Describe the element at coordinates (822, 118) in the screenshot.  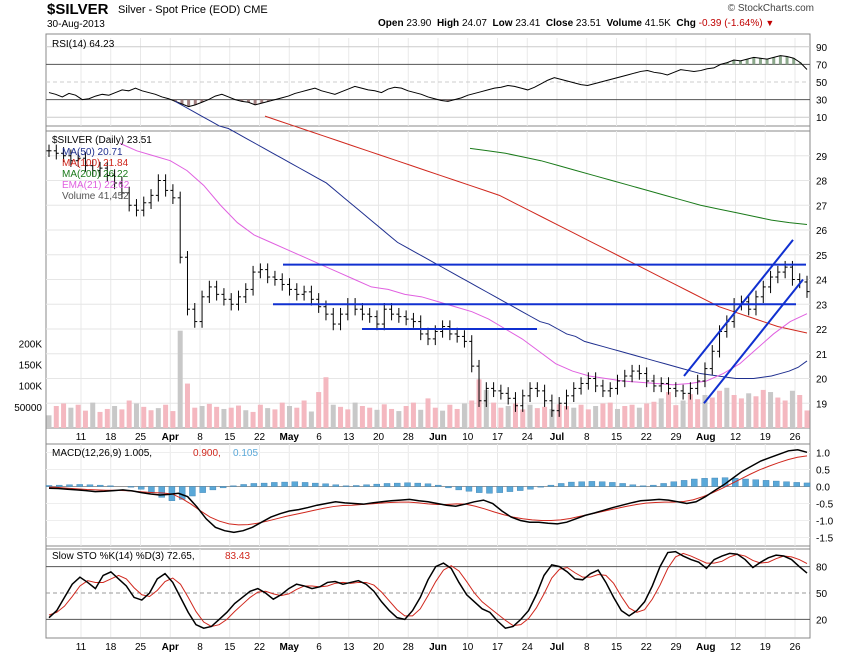
I see `rsi-y-tick: 10` at that location.